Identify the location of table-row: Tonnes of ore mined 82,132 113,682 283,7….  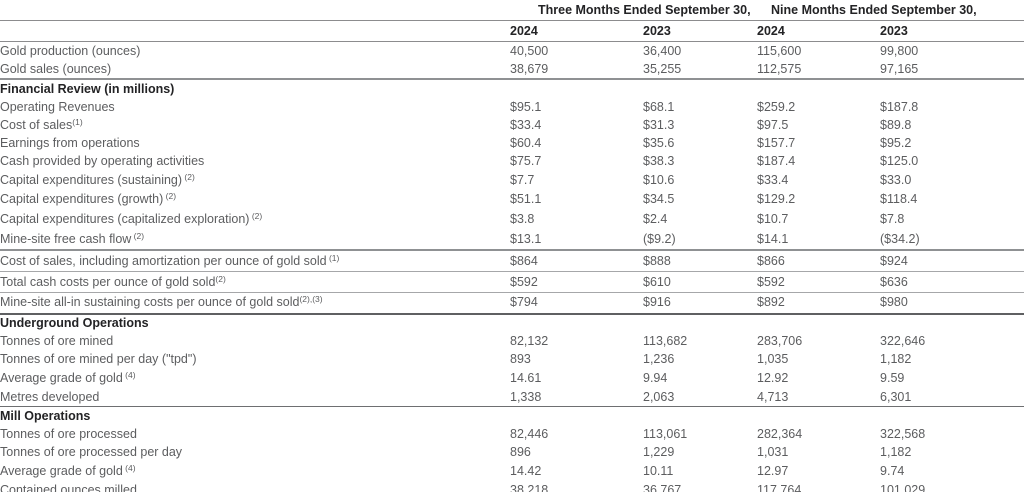
(512, 342).